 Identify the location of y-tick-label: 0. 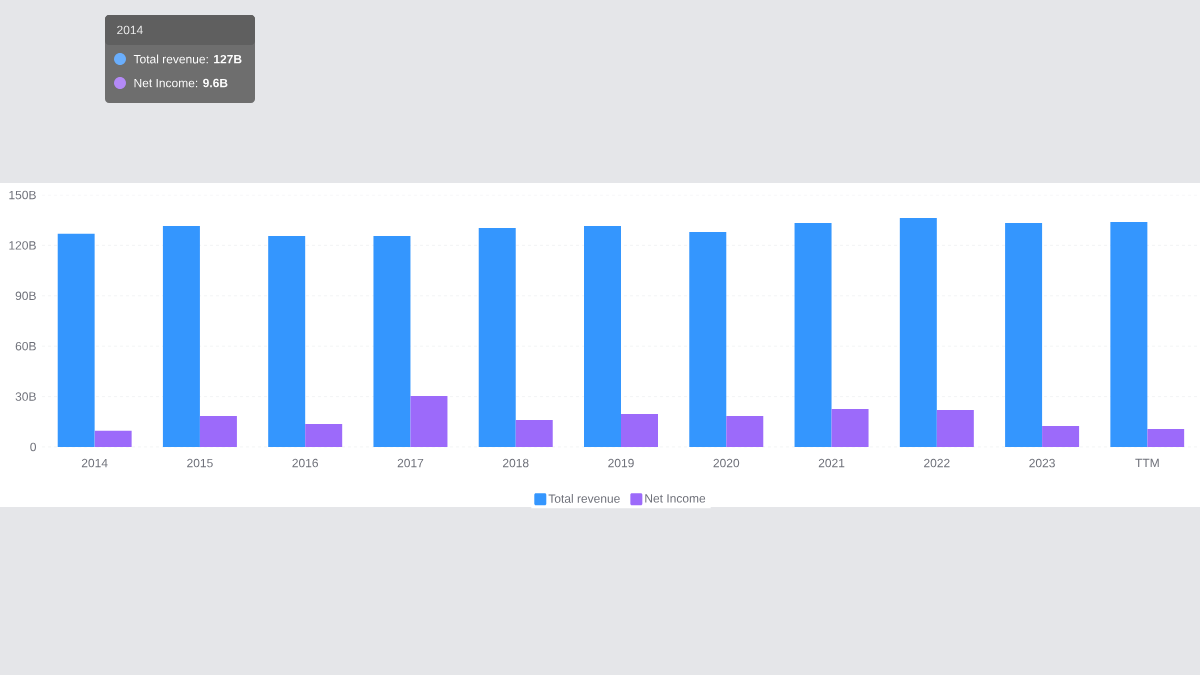
(33, 447).